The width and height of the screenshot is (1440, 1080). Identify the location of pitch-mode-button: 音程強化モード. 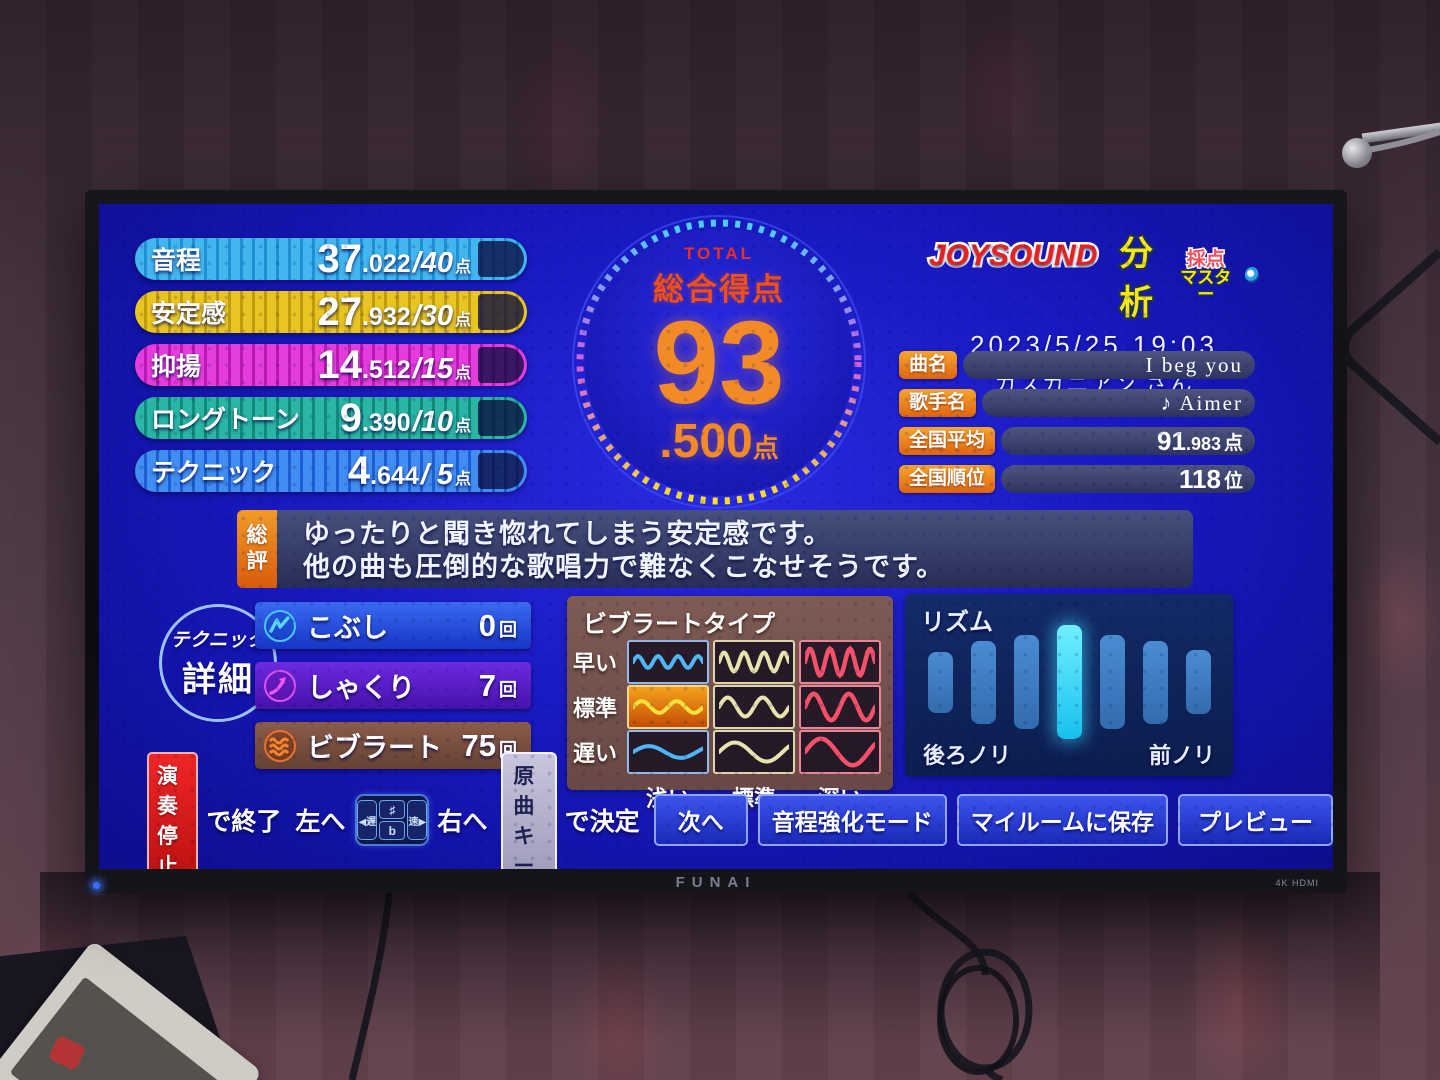
(852, 820).